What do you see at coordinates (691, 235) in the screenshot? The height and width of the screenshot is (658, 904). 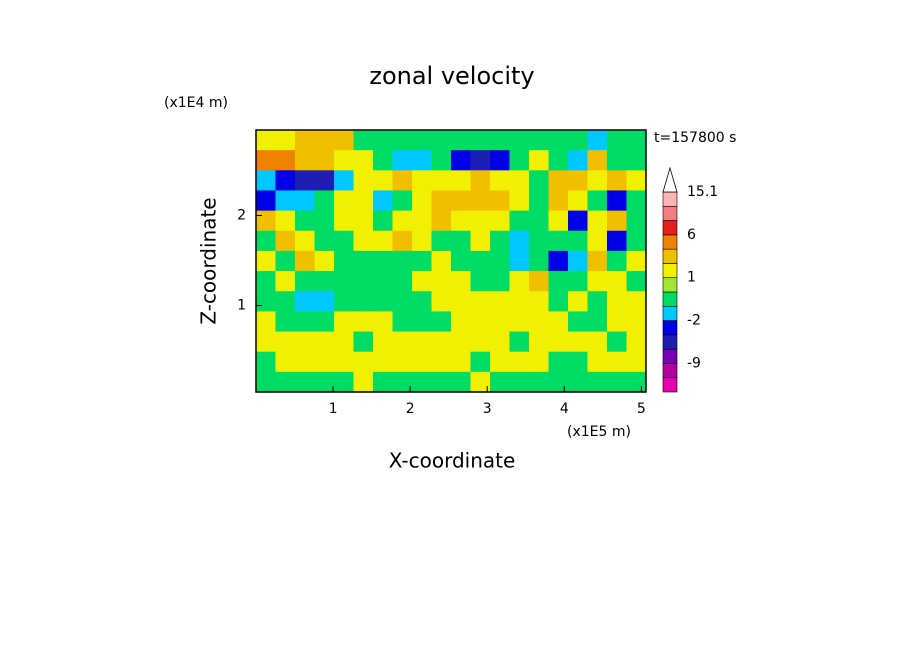 I see `colorbar-label: 6` at bounding box center [691, 235].